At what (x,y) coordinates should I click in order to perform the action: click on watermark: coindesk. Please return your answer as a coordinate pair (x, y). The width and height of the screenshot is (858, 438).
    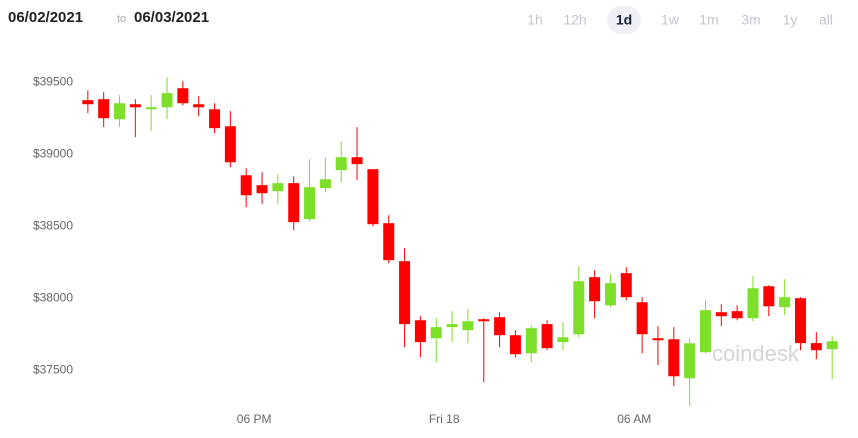
    Looking at the image, I should click on (756, 353).